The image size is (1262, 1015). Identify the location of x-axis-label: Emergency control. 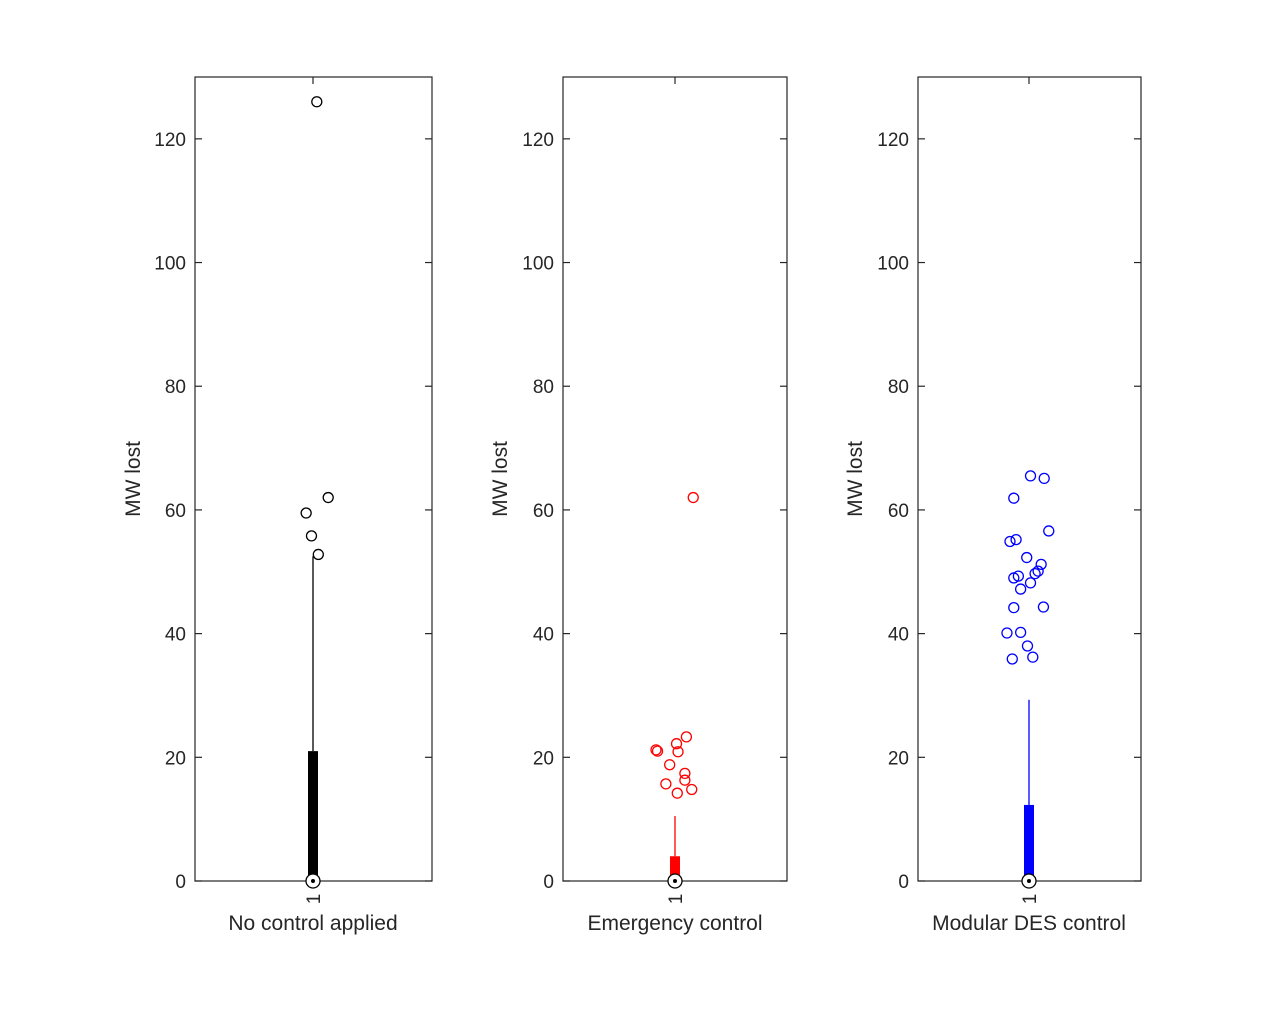
(674, 923).